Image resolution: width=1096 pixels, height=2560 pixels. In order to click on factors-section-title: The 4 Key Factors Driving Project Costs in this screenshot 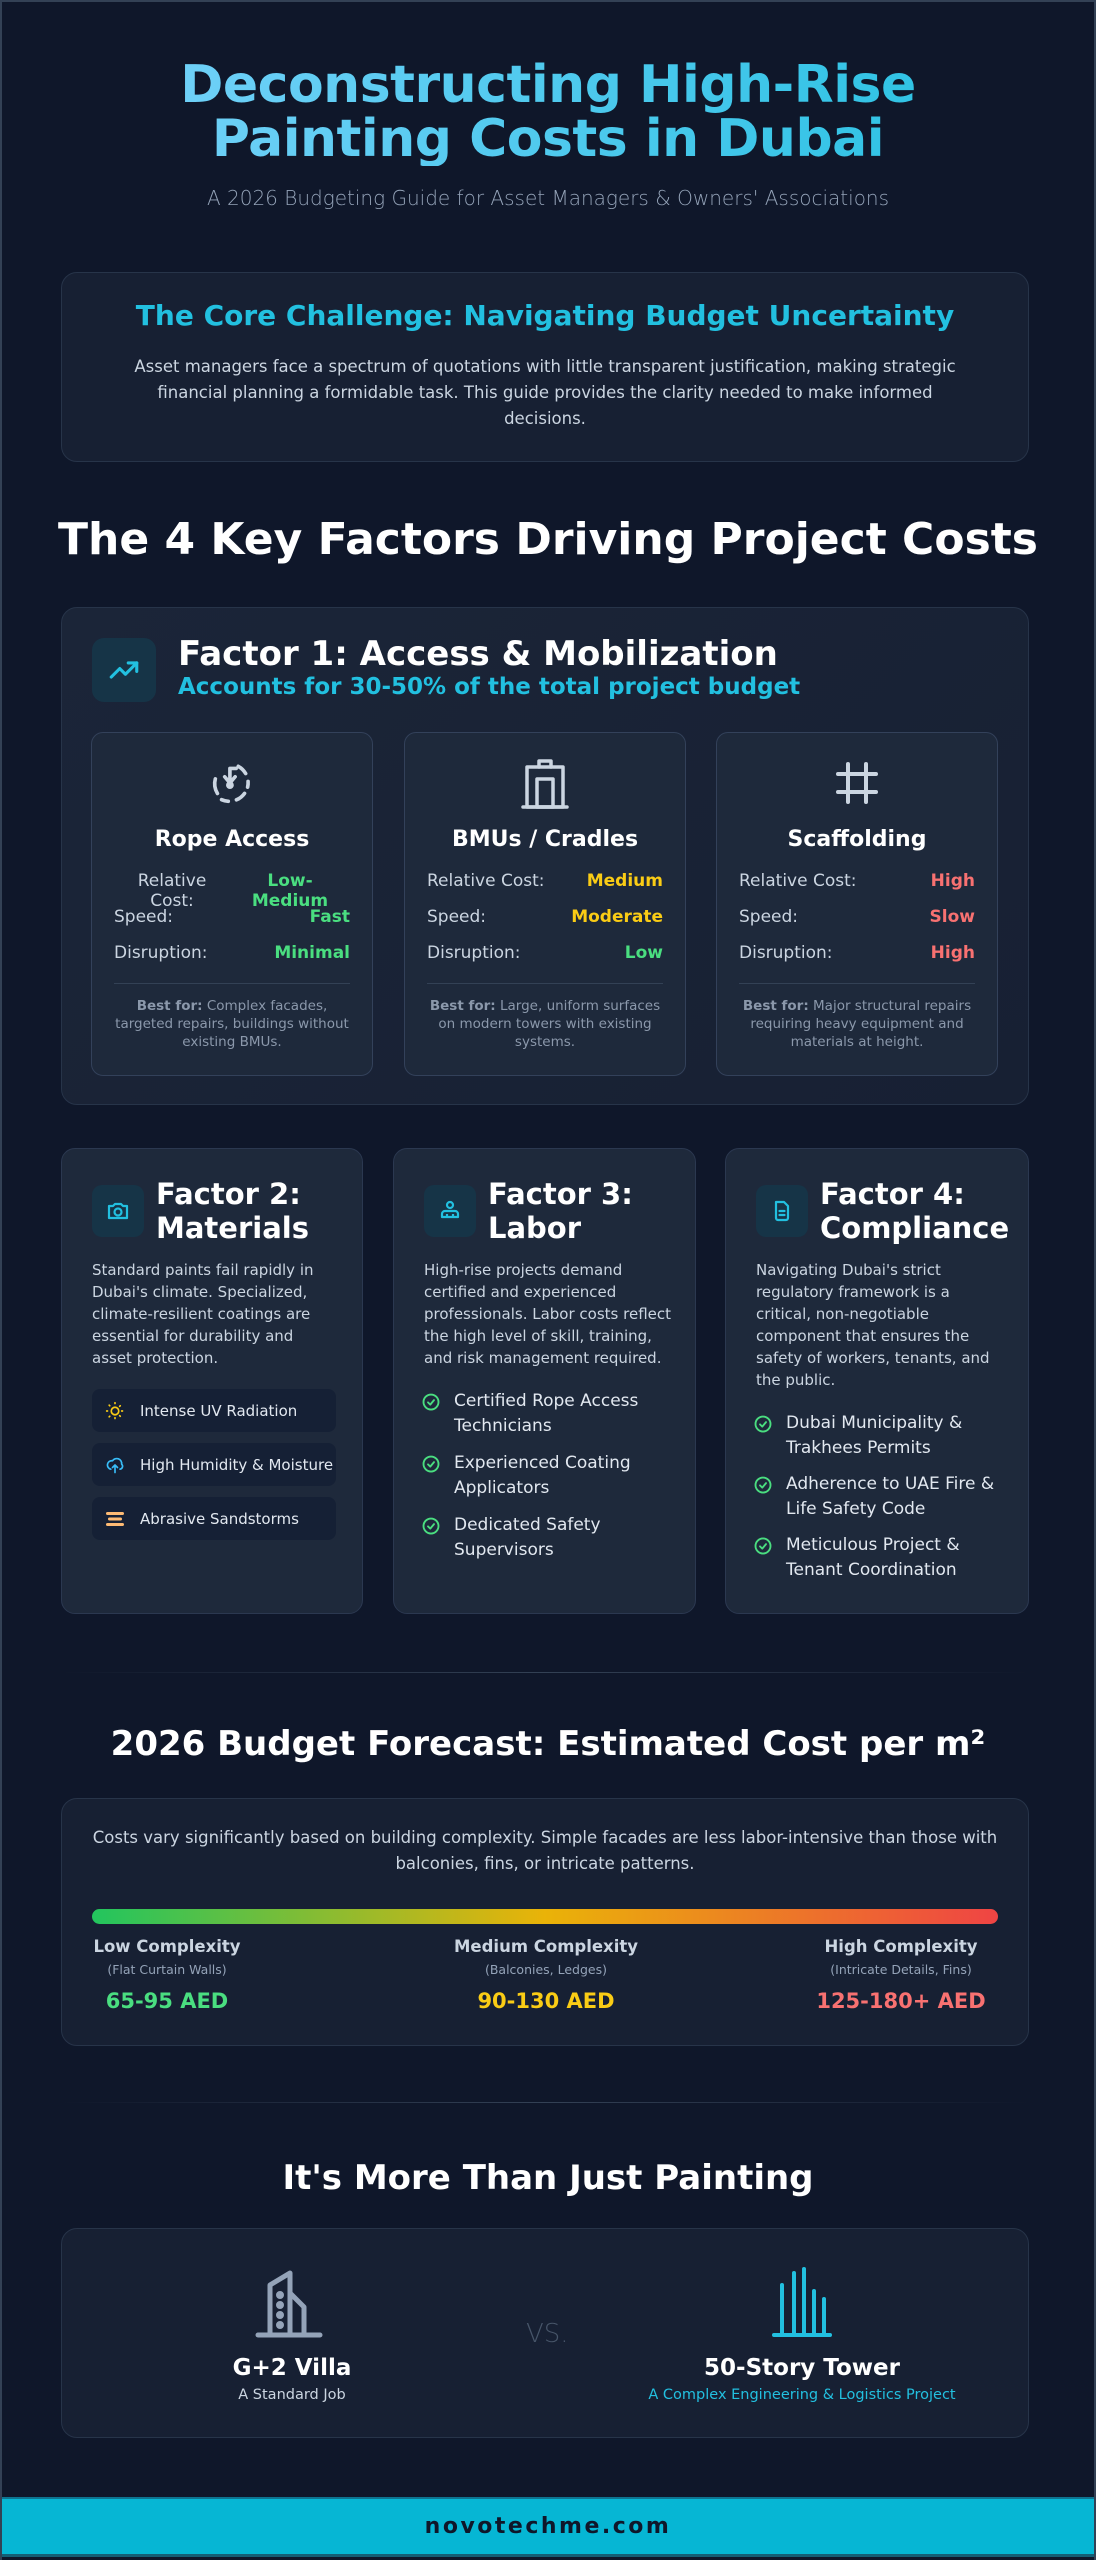, I will do `click(548, 539)`.